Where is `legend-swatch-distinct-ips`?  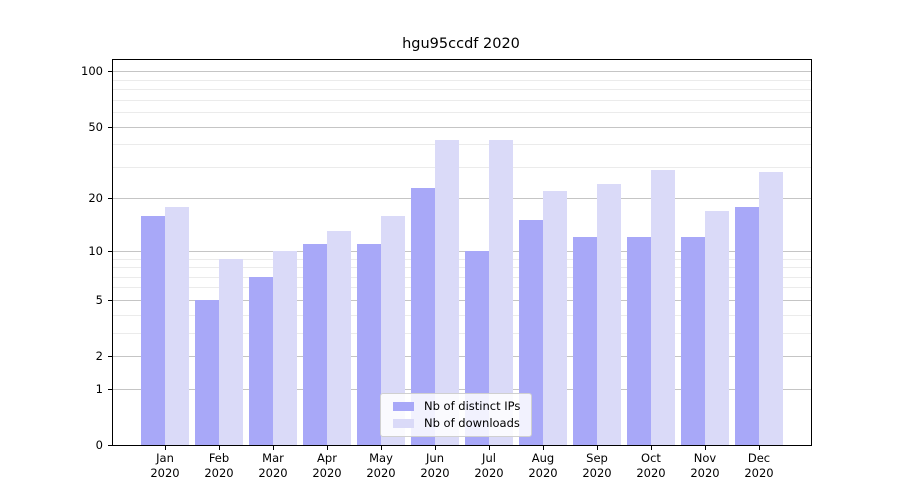 legend-swatch-distinct-ips is located at coordinates (403, 406).